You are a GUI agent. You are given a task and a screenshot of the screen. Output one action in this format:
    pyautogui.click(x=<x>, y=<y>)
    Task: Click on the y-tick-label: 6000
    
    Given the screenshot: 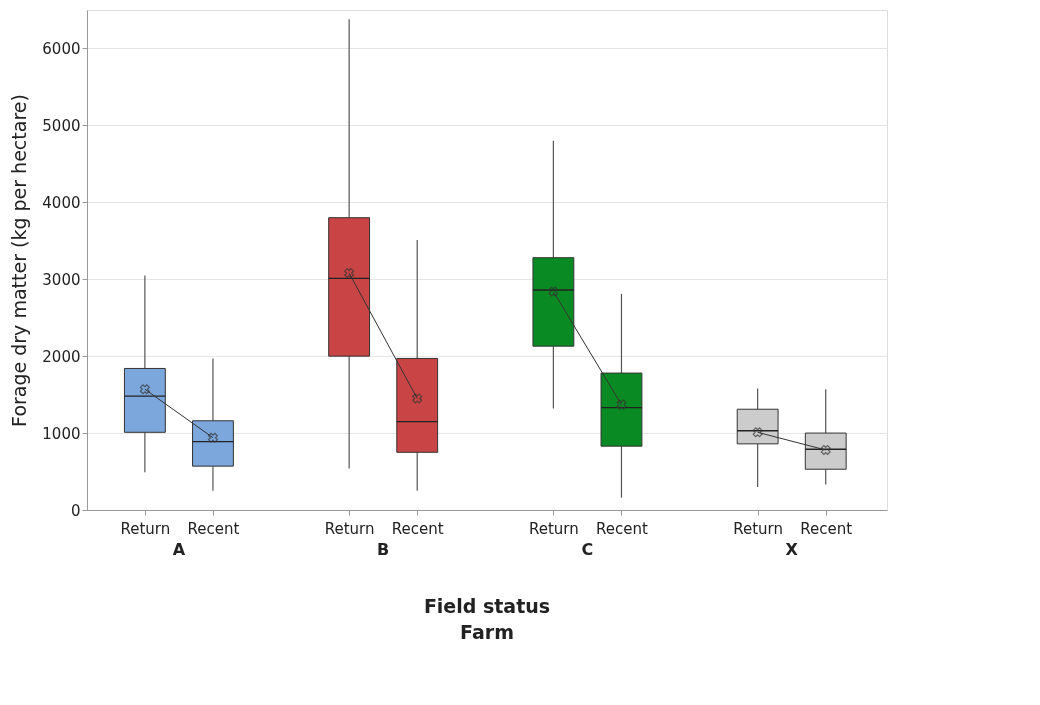 What is the action you would take?
    pyautogui.click(x=61, y=48)
    